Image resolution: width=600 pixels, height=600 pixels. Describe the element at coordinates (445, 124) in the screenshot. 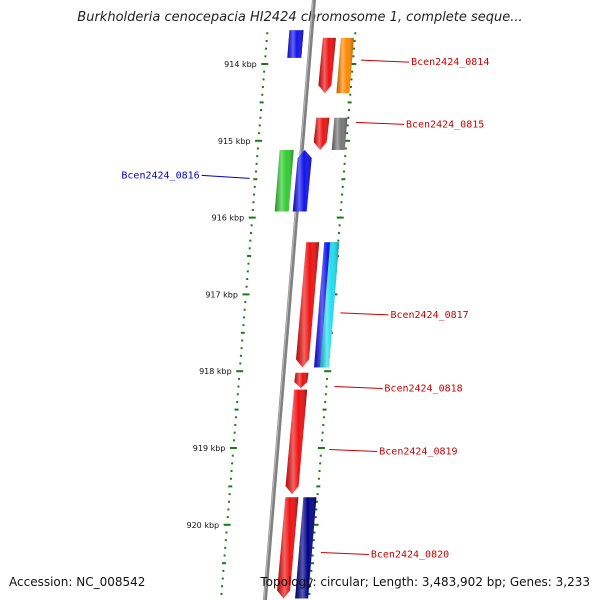

I see `gene-label: Bcen2424_0815` at that location.